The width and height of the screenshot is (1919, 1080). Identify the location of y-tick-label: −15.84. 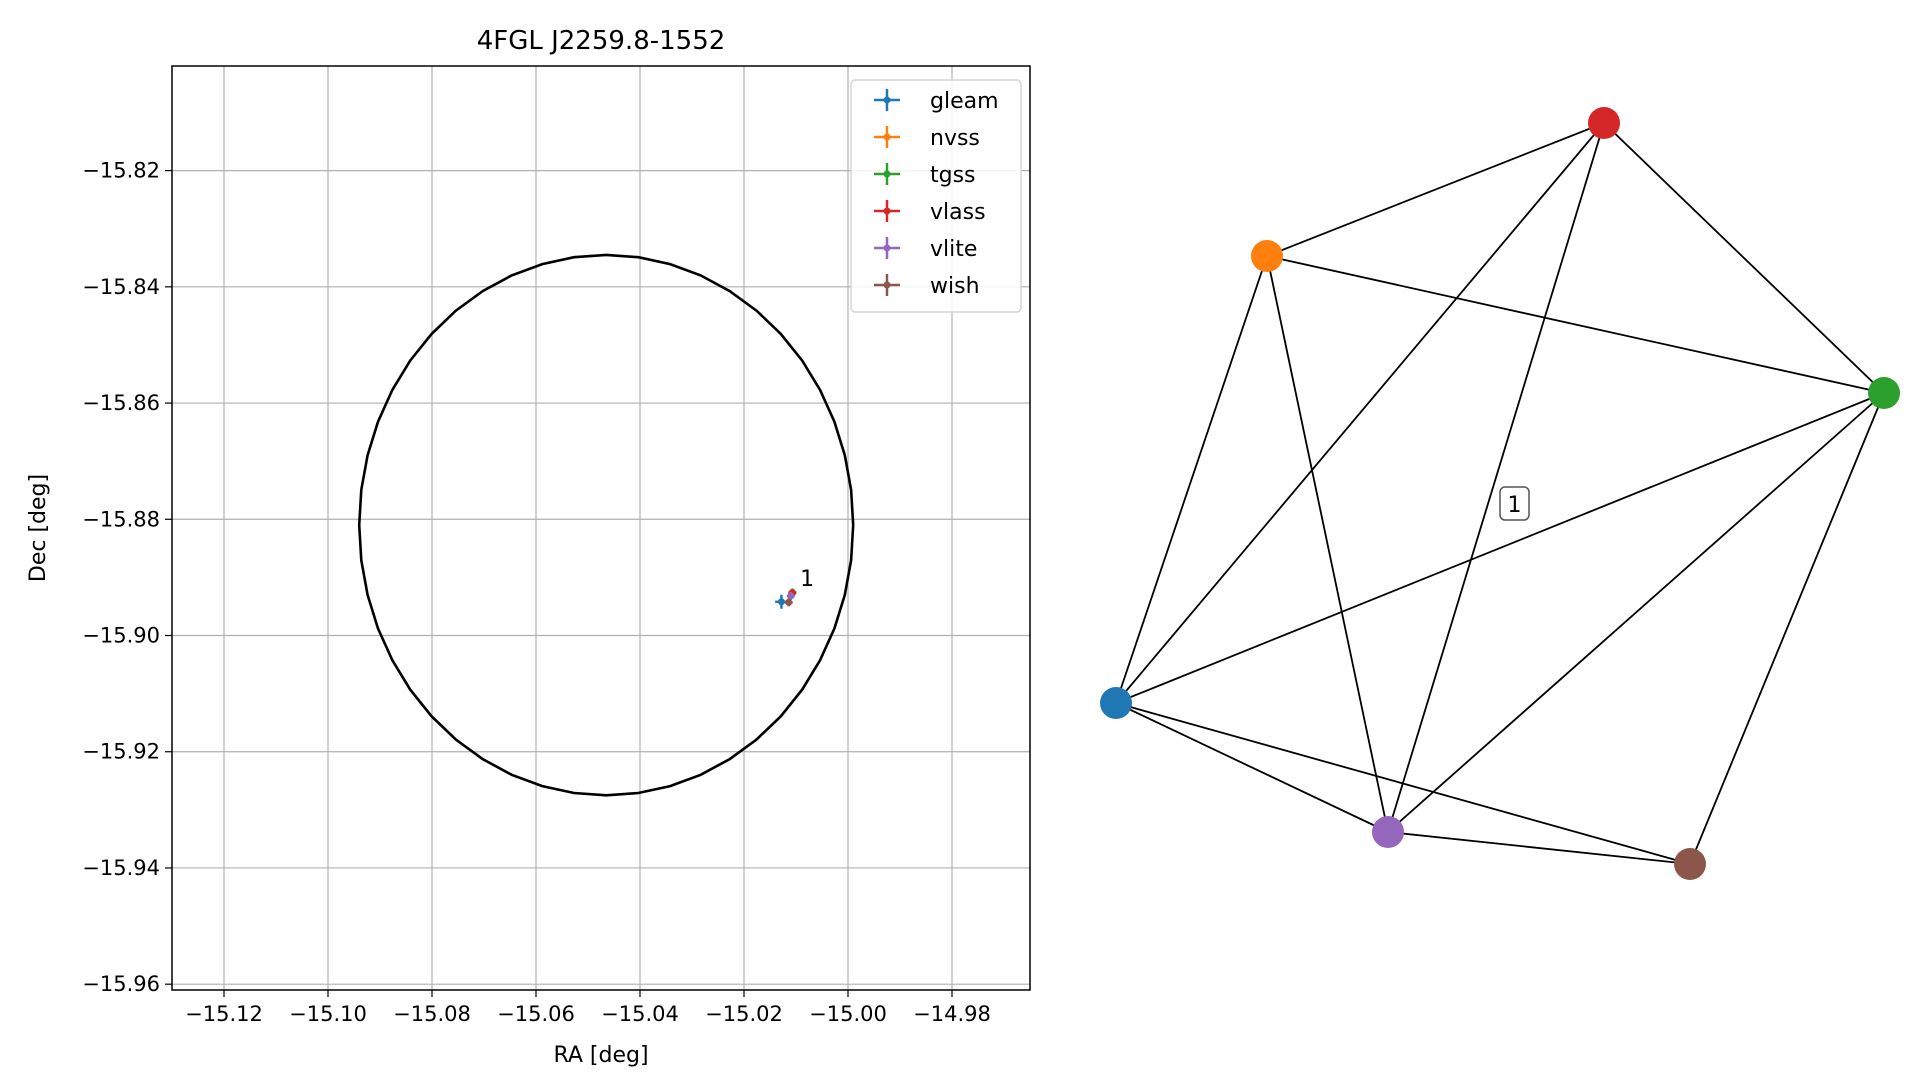
(121, 287).